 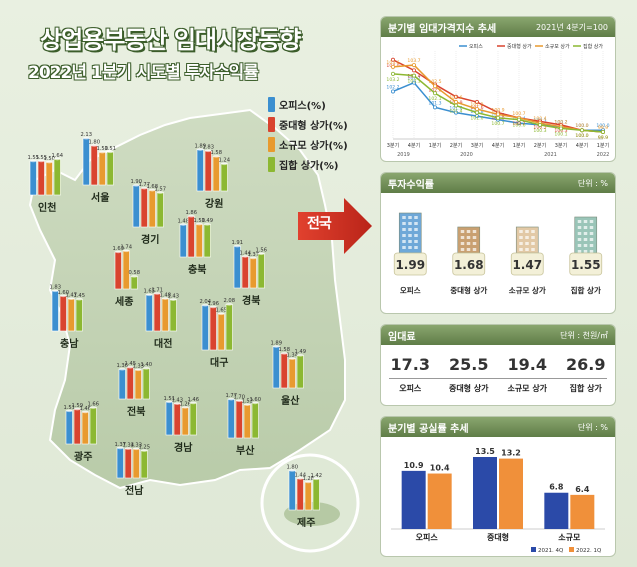 I want to click on rent-value-midlarge: 25.5, so click(x=469, y=364).